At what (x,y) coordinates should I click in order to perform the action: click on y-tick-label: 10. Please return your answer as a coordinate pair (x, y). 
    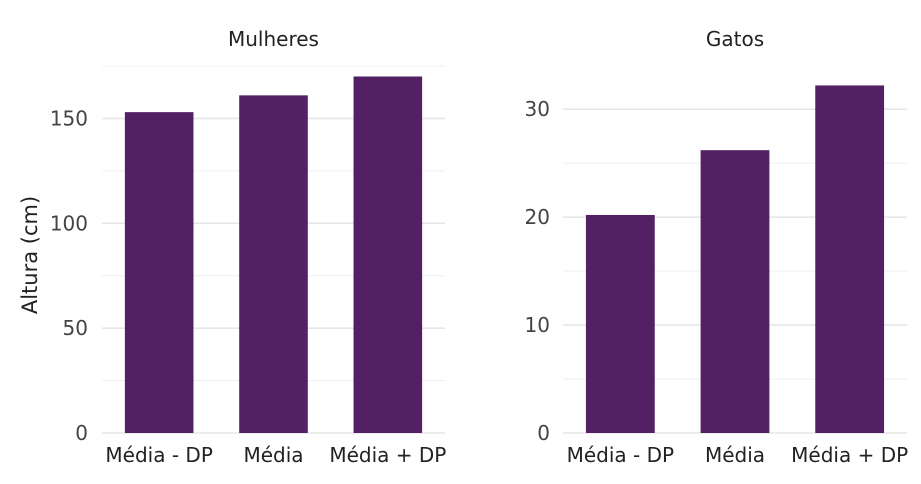
    Looking at the image, I should click on (537, 325).